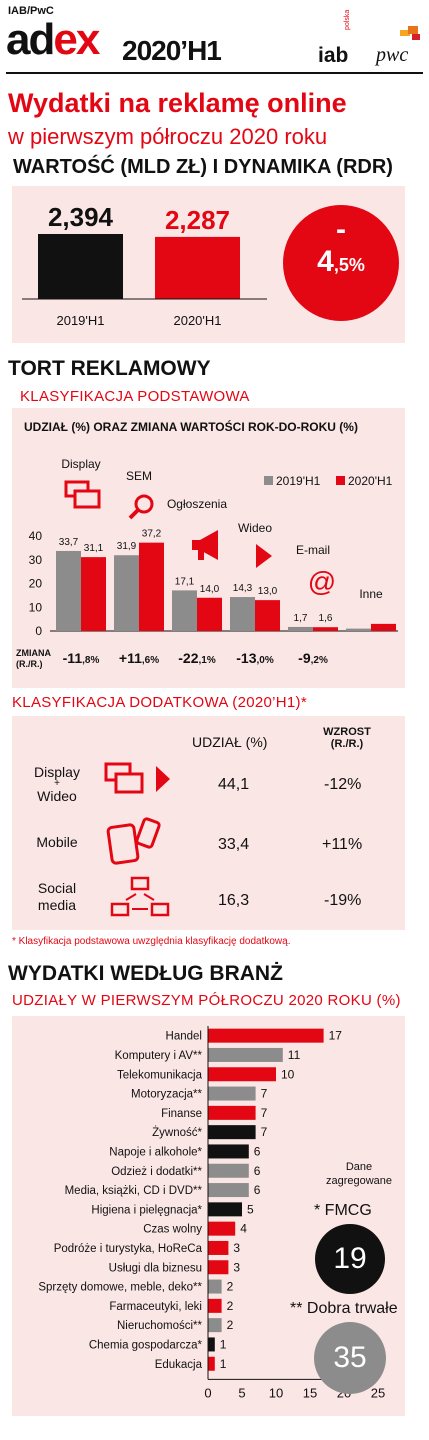 Image resolution: width=429 pixels, height=1440 pixels. Describe the element at coordinates (350, 1259) in the screenshot. I see `fmcg-circle: 19` at that location.